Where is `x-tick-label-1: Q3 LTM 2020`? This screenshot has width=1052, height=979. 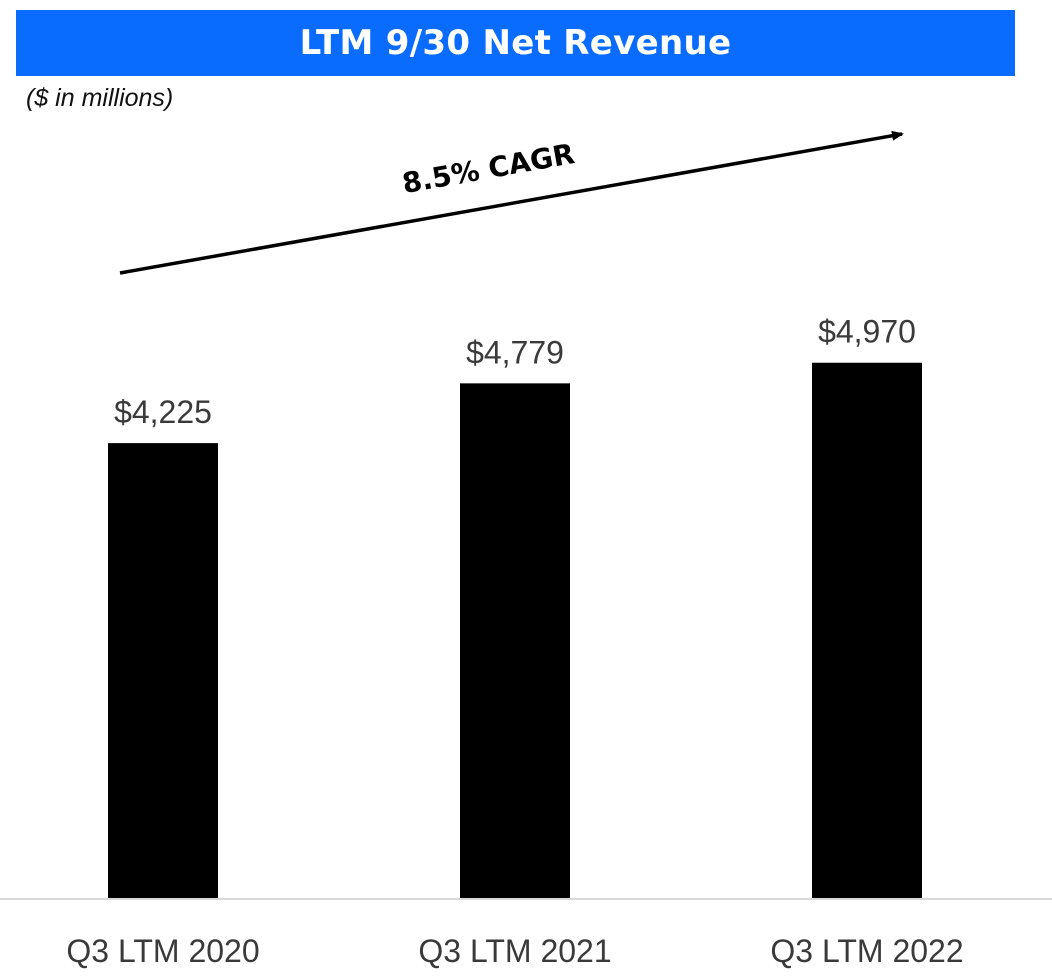
x-tick-label-1: Q3 LTM 2020 is located at coordinates (162, 951).